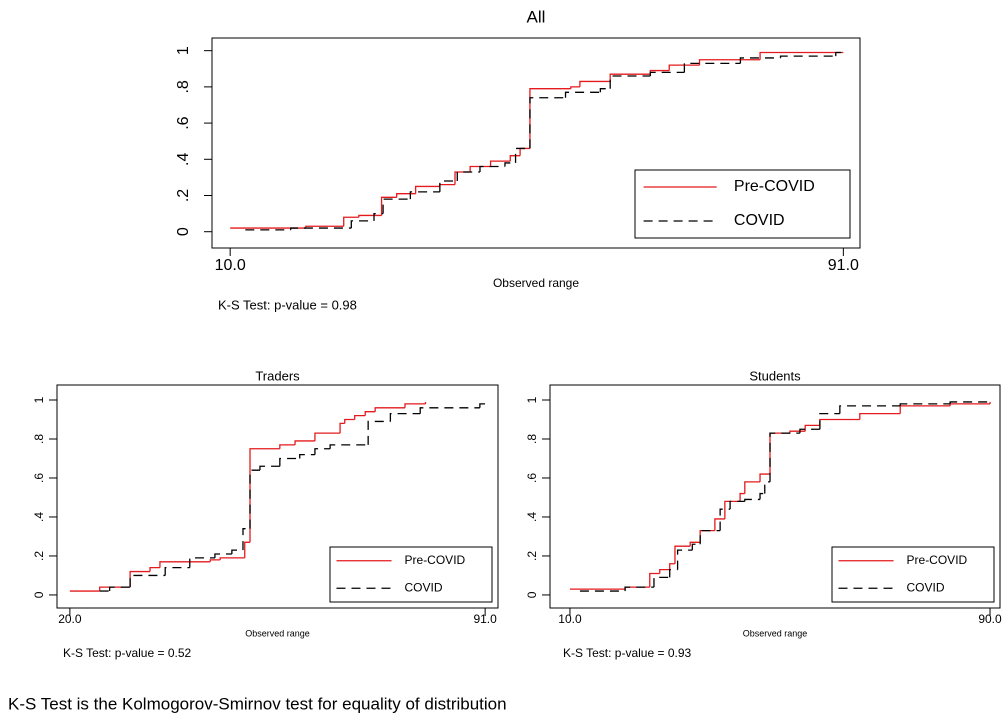  I want to click on y-tick-label: 1, so click(532, 399).